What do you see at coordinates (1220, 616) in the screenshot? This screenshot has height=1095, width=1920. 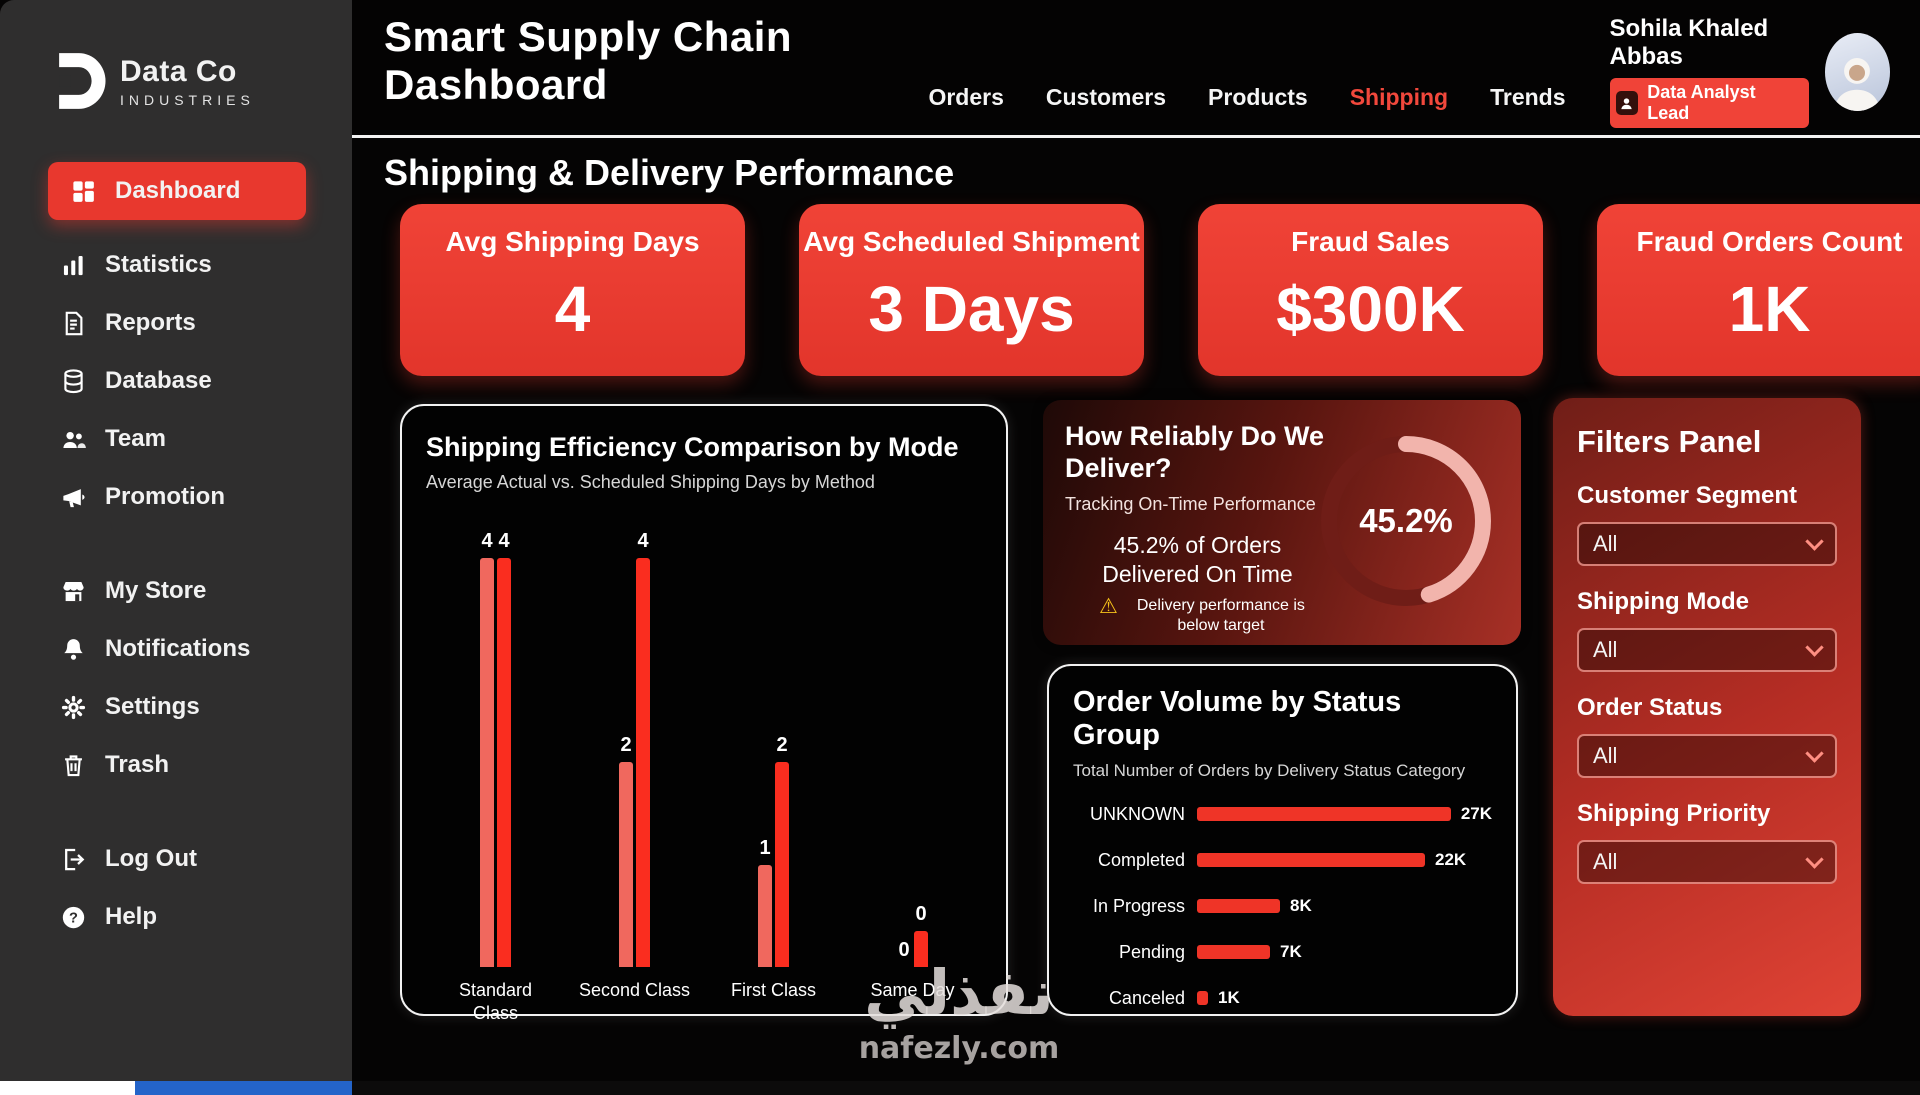 I see `warning-text: Delivery performance is below target` at bounding box center [1220, 616].